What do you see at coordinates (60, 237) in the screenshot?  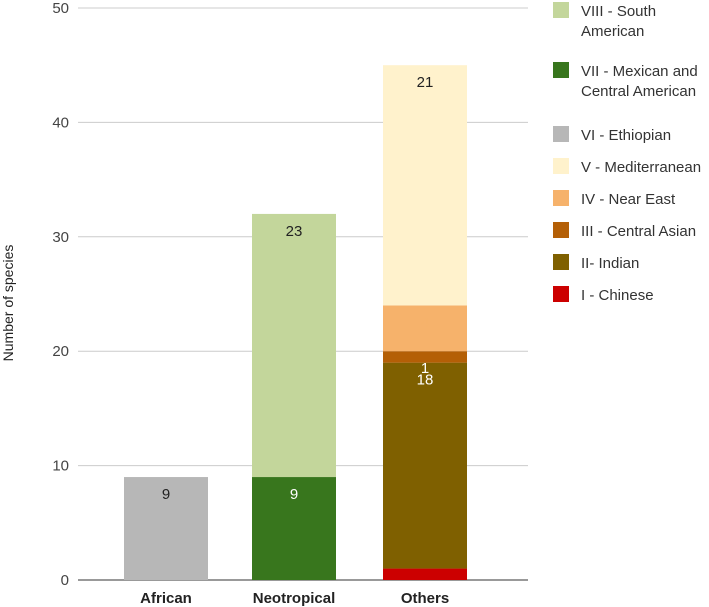 I see `y-tick-label-30: 30` at bounding box center [60, 237].